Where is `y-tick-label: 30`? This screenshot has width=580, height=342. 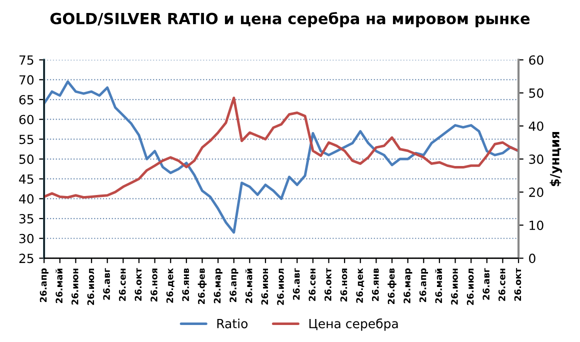 y-tick-label: 30 is located at coordinates (26, 239).